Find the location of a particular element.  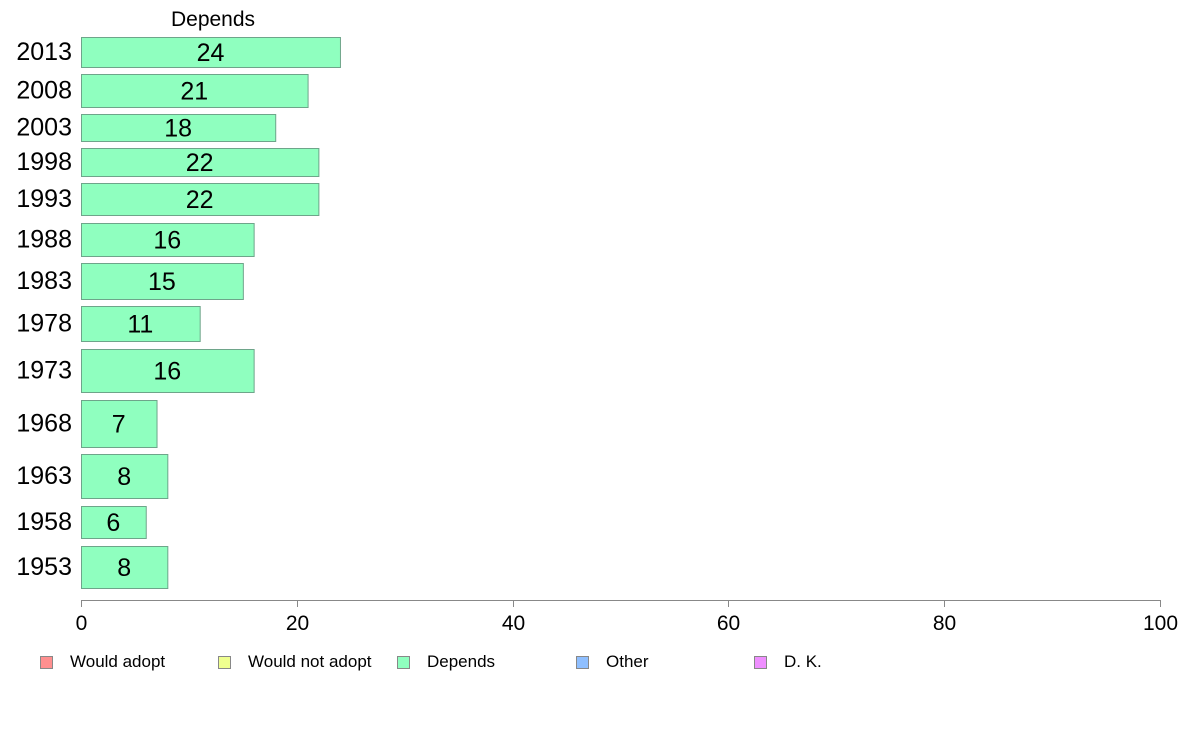

legend-item: Would not adopt is located at coordinates (295, 662).